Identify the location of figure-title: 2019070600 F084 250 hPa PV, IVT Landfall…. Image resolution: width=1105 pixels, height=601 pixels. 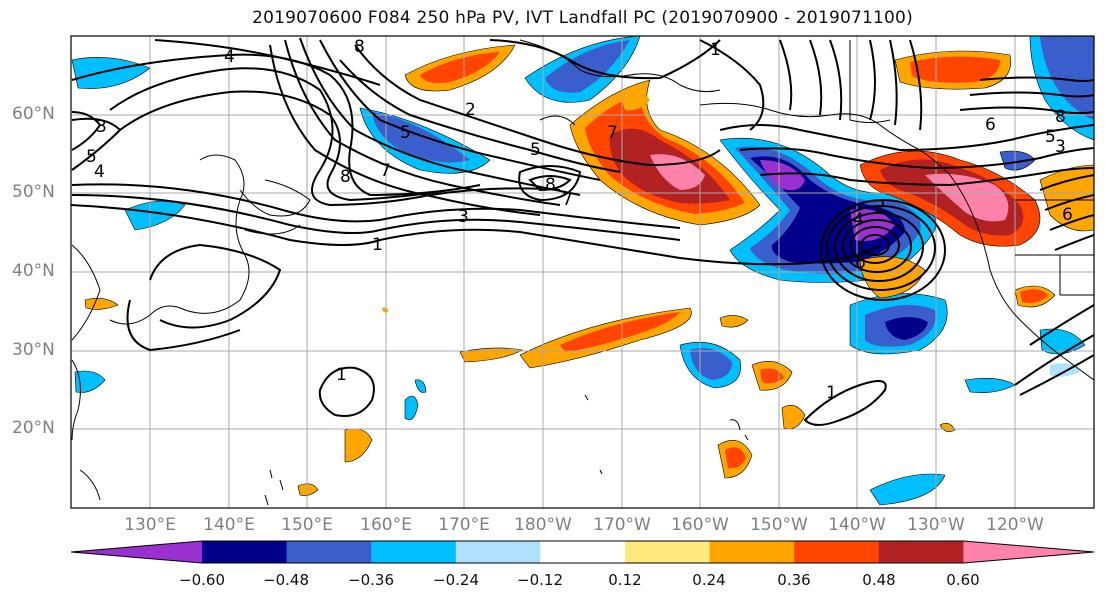
(582, 18).